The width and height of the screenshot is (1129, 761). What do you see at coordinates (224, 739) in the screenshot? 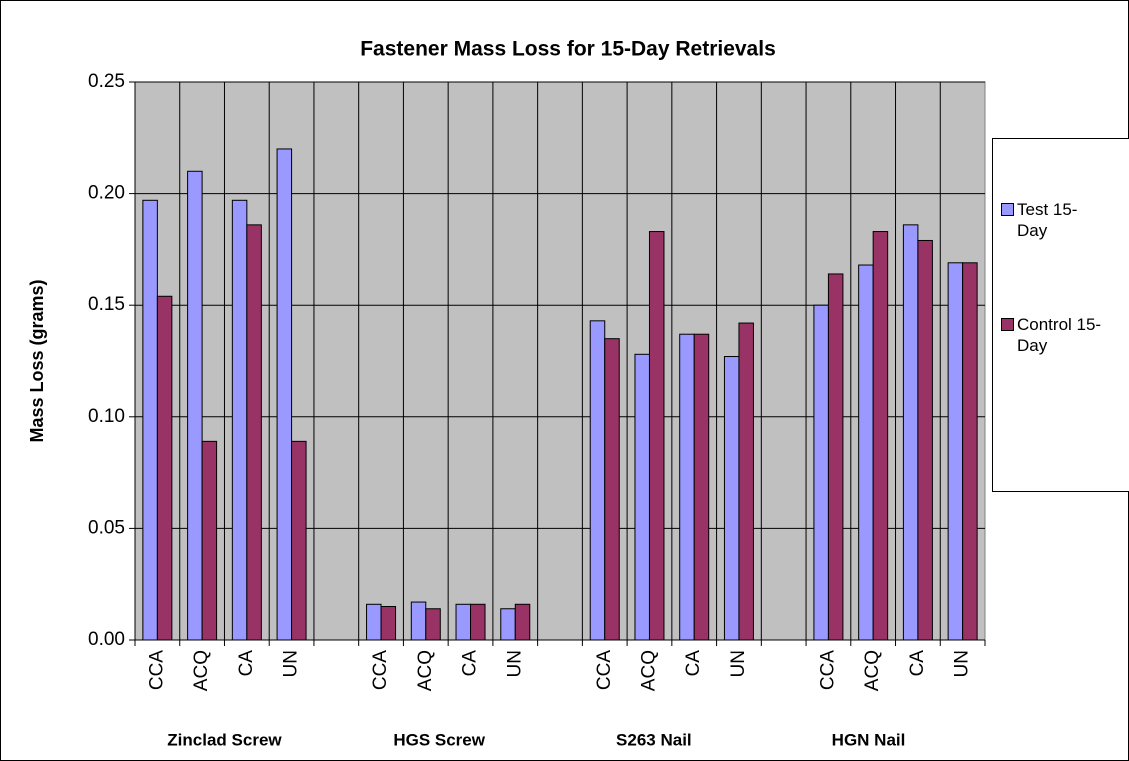
I see `group-label: Zinclad Screw` at bounding box center [224, 739].